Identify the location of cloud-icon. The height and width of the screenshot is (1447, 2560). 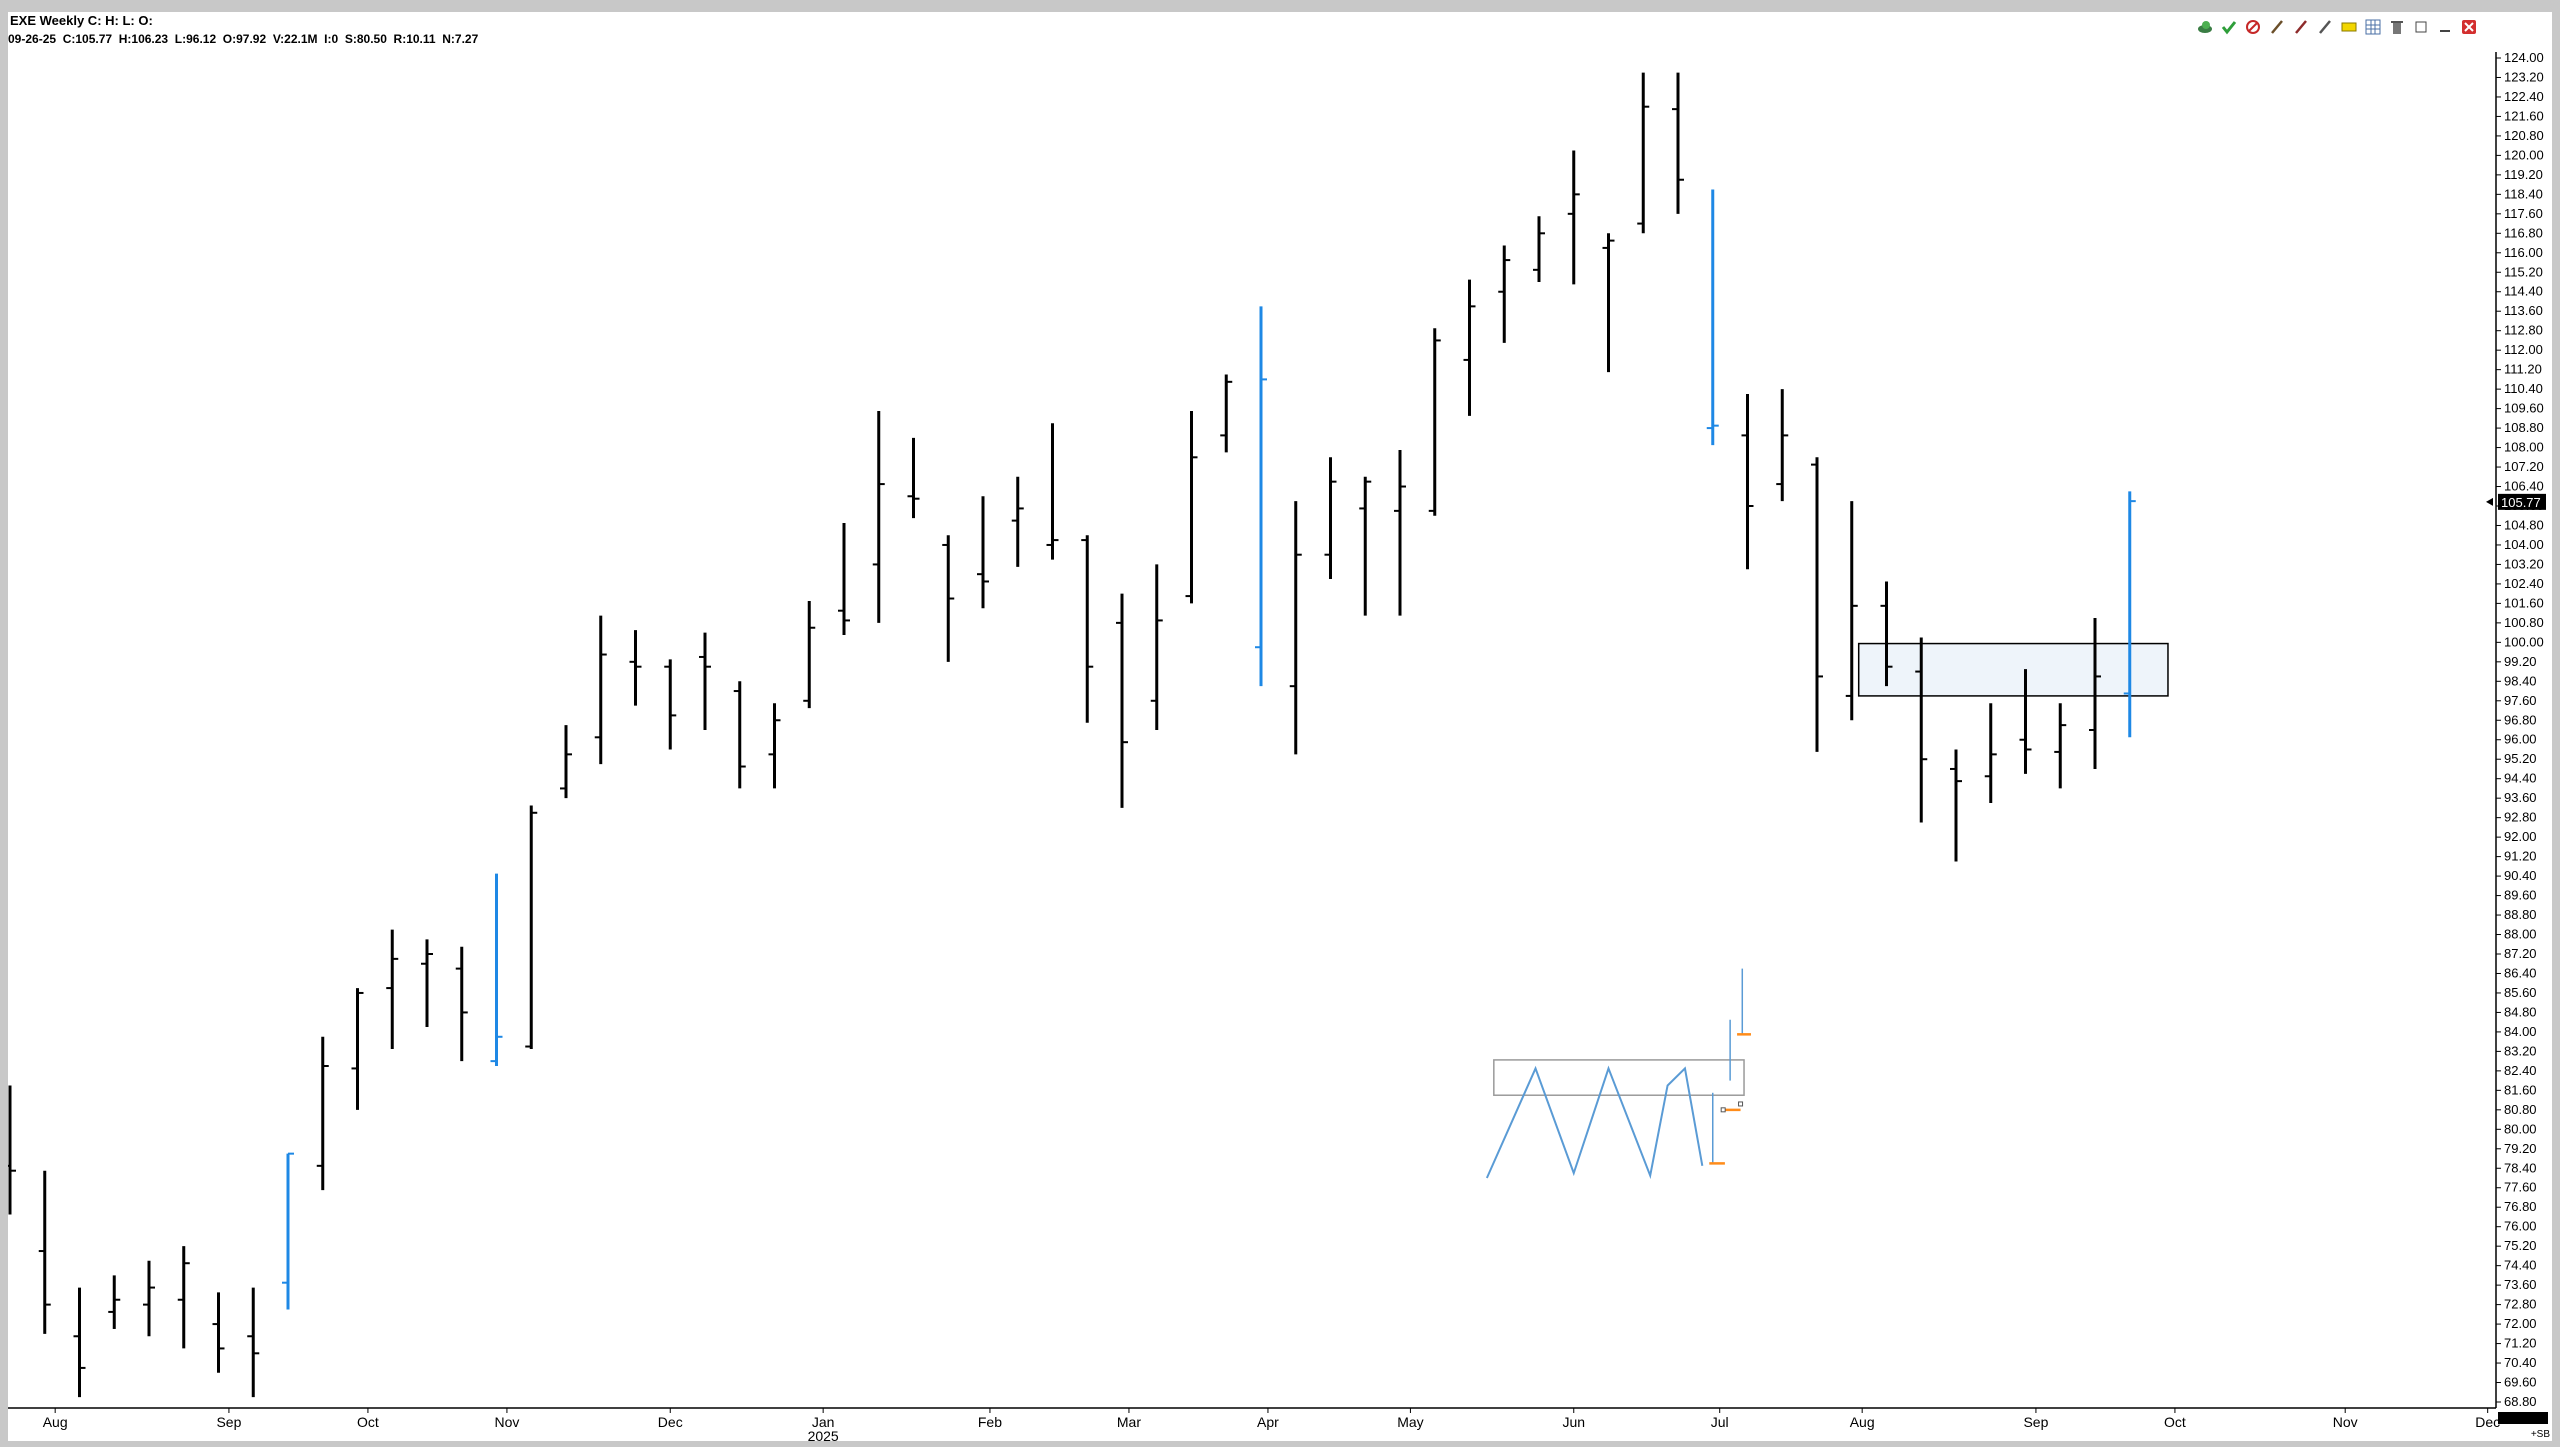
(2205, 27).